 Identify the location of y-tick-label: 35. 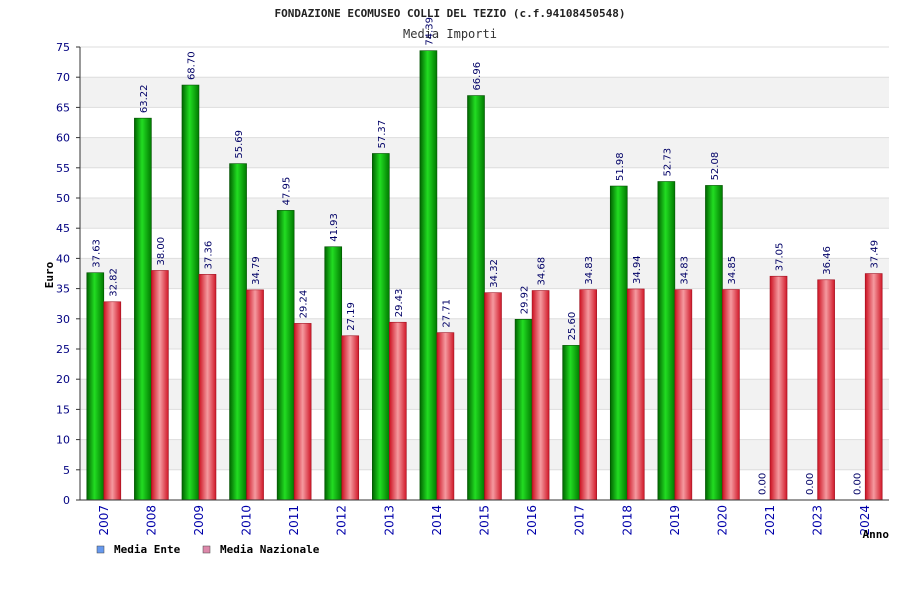
(63, 289).